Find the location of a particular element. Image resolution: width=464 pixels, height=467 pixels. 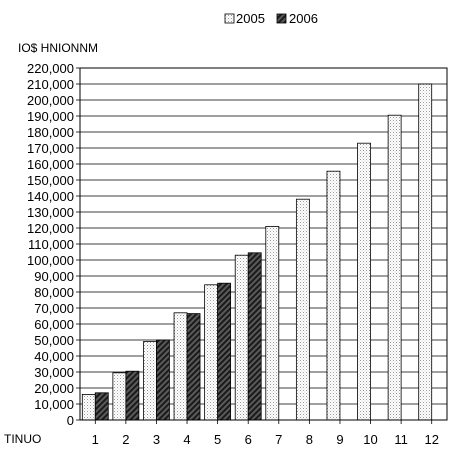

y-tick-label: 210,000 is located at coordinates (50, 84).